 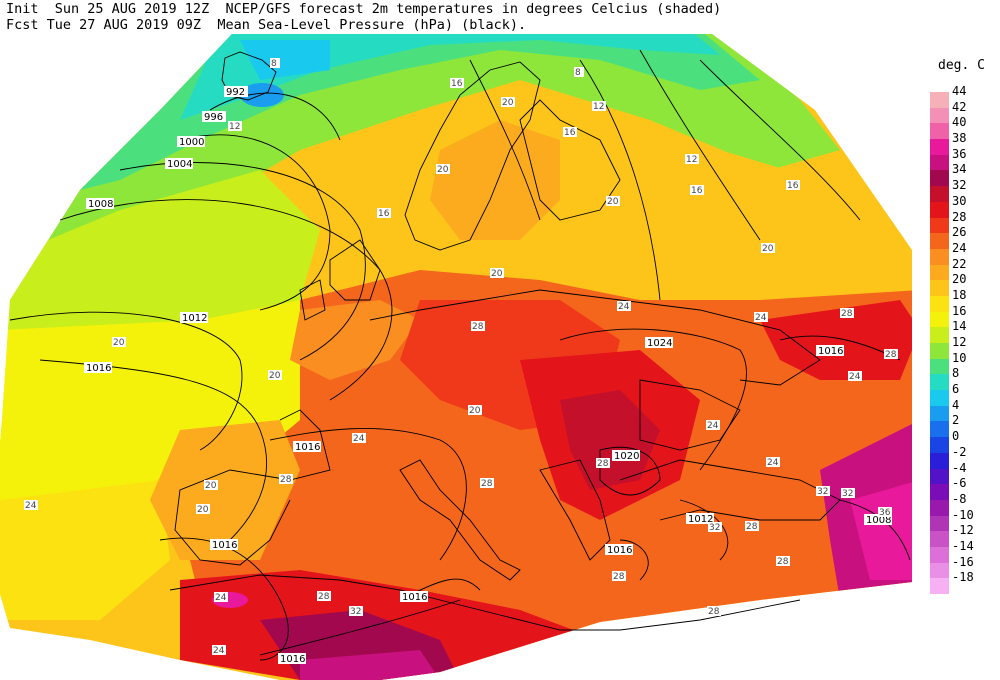 What do you see at coordinates (959, 310) in the screenshot?
I see `legend-level-label: 16` at bounding box center [959, 310].